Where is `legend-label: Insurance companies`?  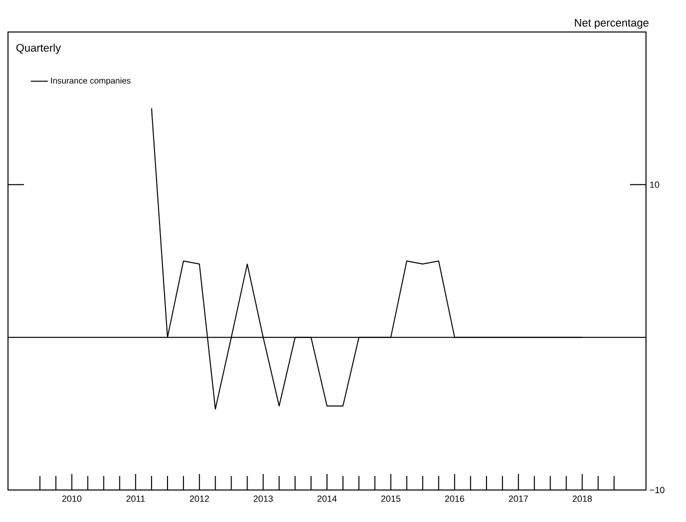 legend-label: Insurance companies is located at coordinates (90, 81).